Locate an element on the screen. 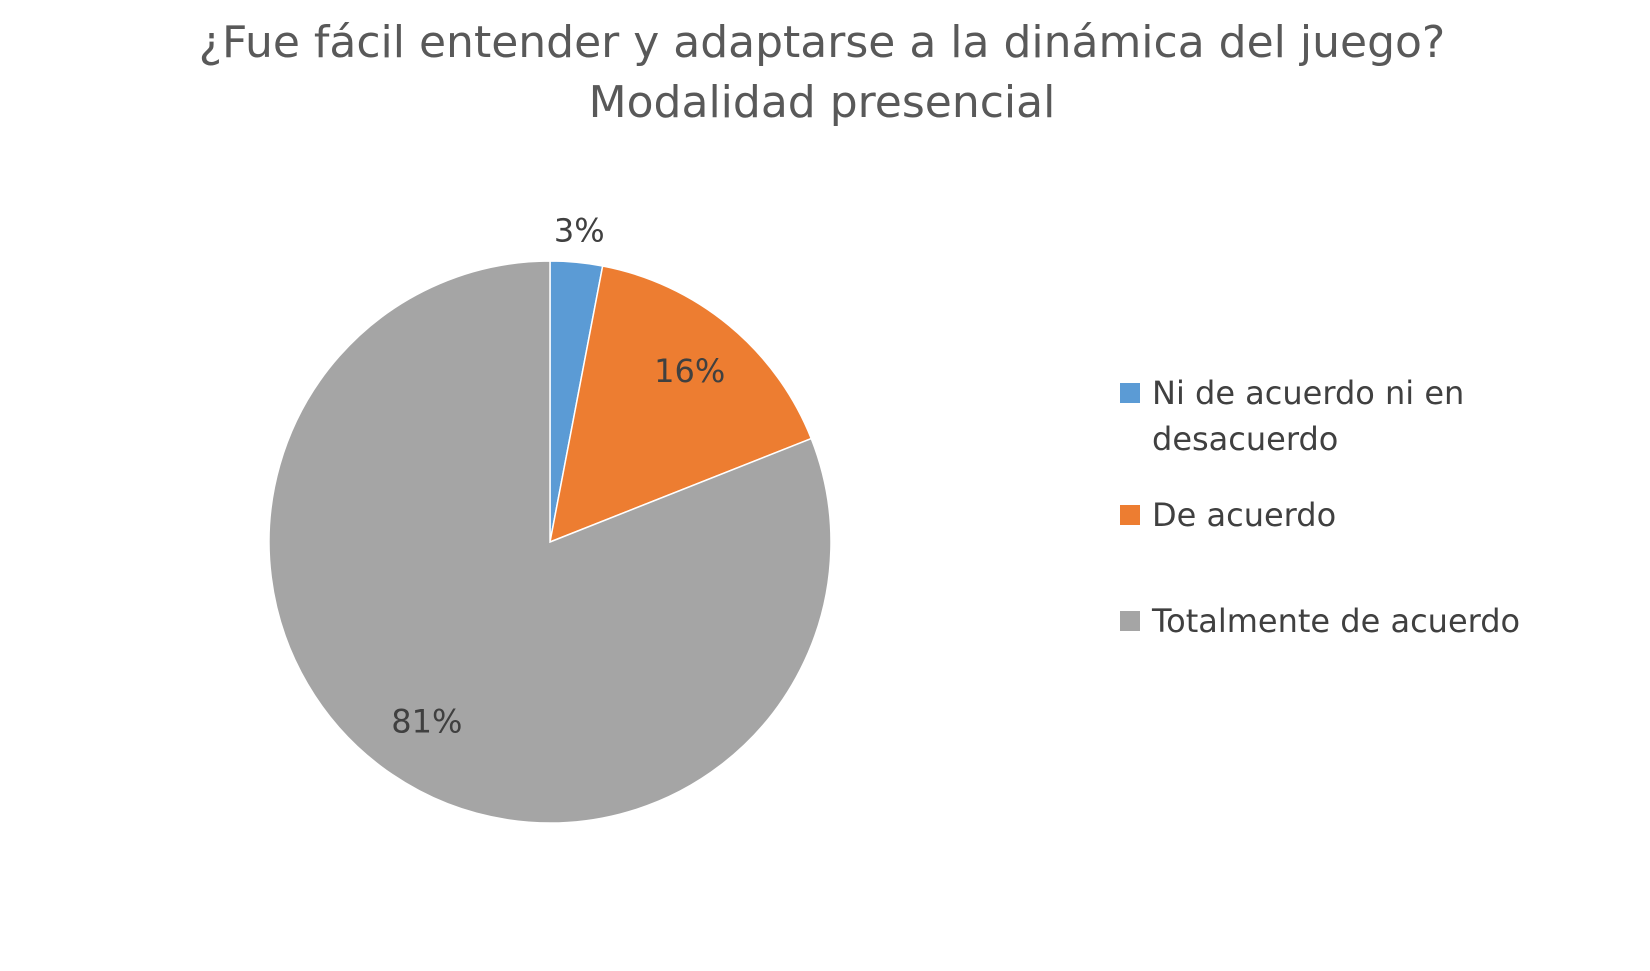 Image resolution: width=1650 pixels, height=971 pixels. legend-label: Ni de acuerdo ni en desacuerdo is located at coordinates (1308, 416).